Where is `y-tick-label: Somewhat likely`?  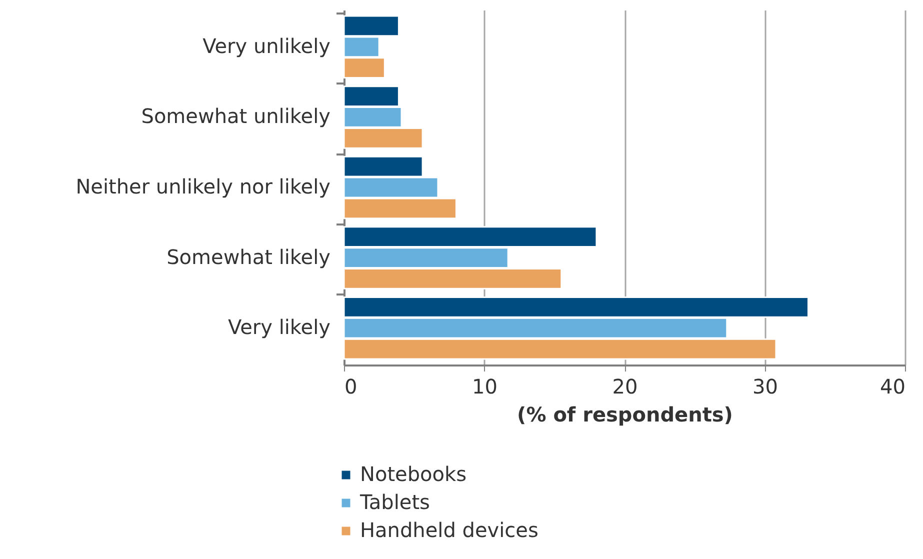
y-tick-label: Somewhat likely is located at coordinates (248, 256).